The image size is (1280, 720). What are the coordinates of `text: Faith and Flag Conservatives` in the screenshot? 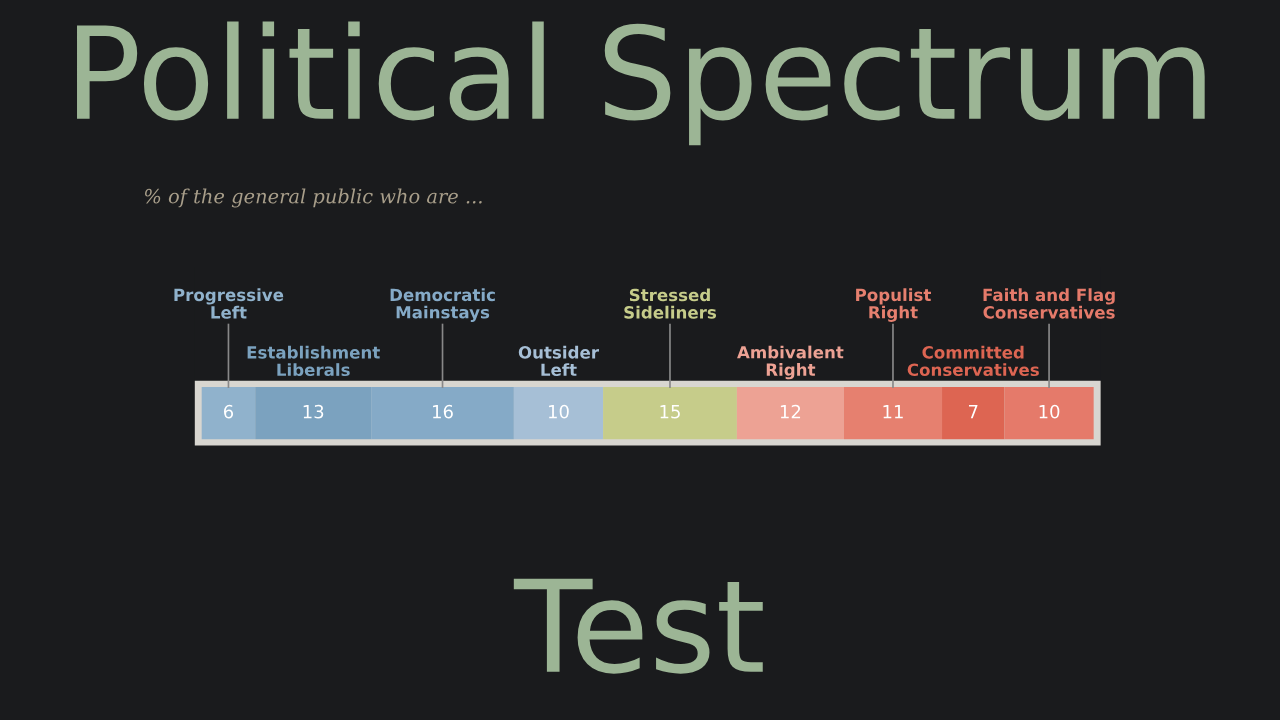 It's located at (1049, 303).